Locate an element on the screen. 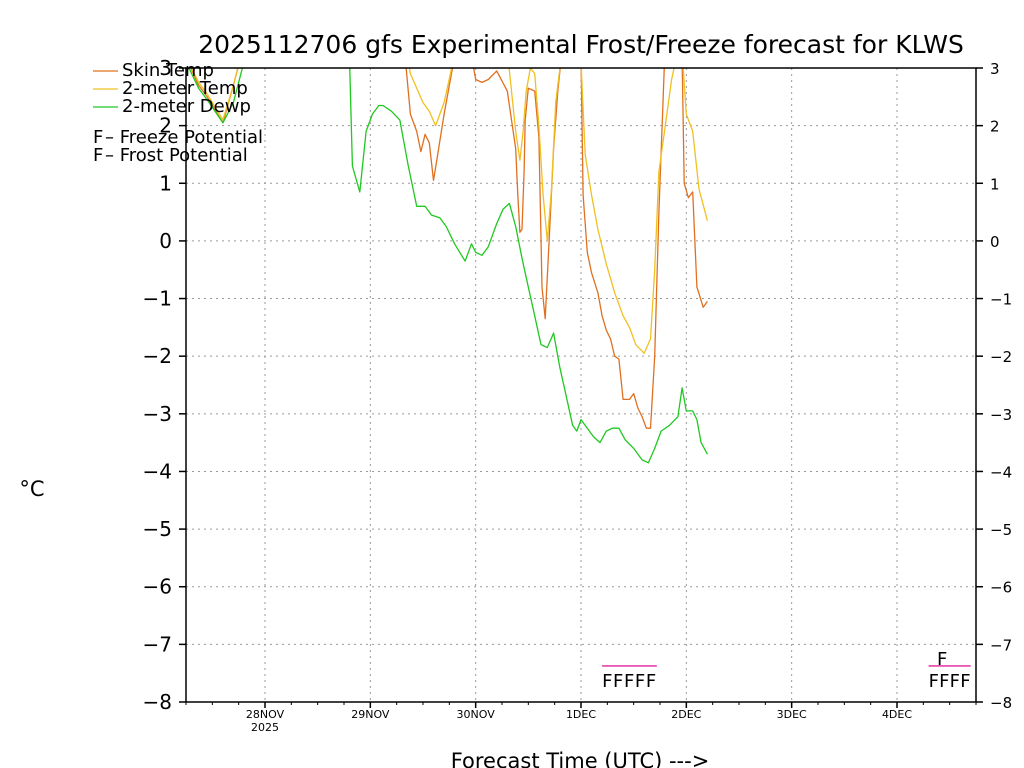  y-tick-label: 2 is located at coordinates (165, 126).